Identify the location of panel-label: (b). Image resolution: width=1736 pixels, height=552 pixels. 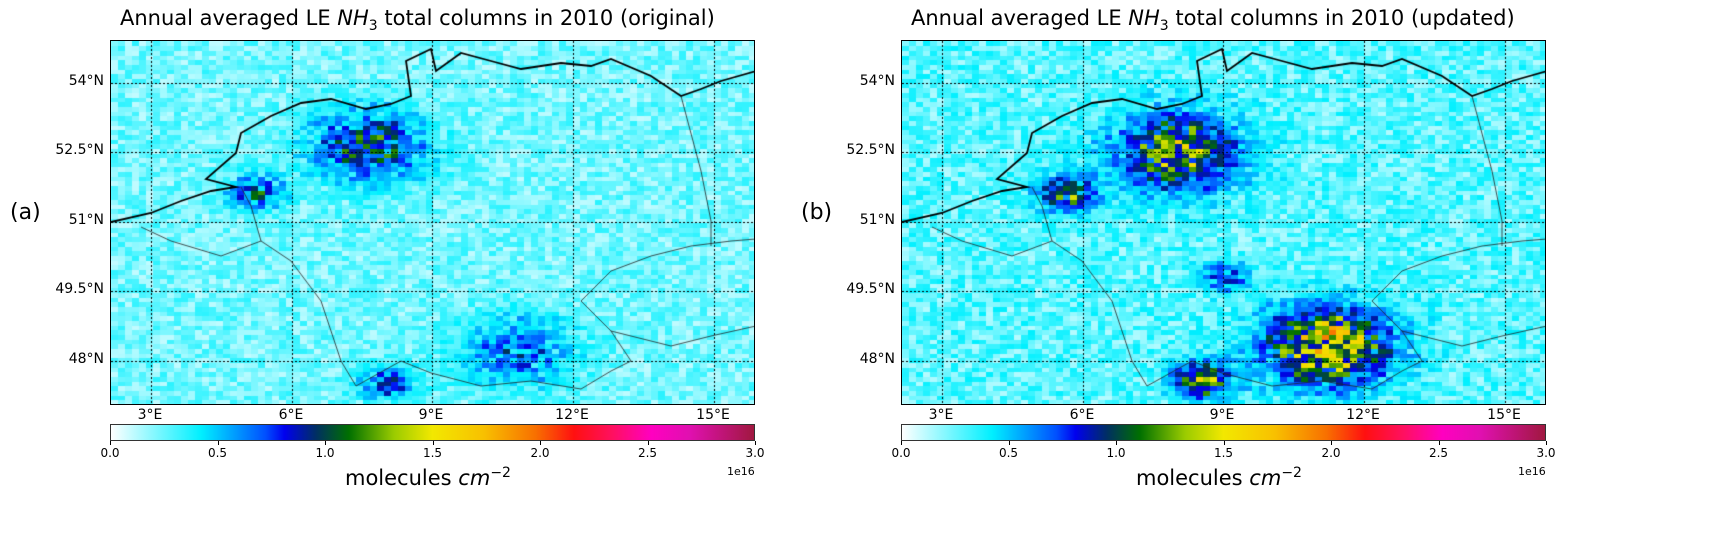
(817, 212).